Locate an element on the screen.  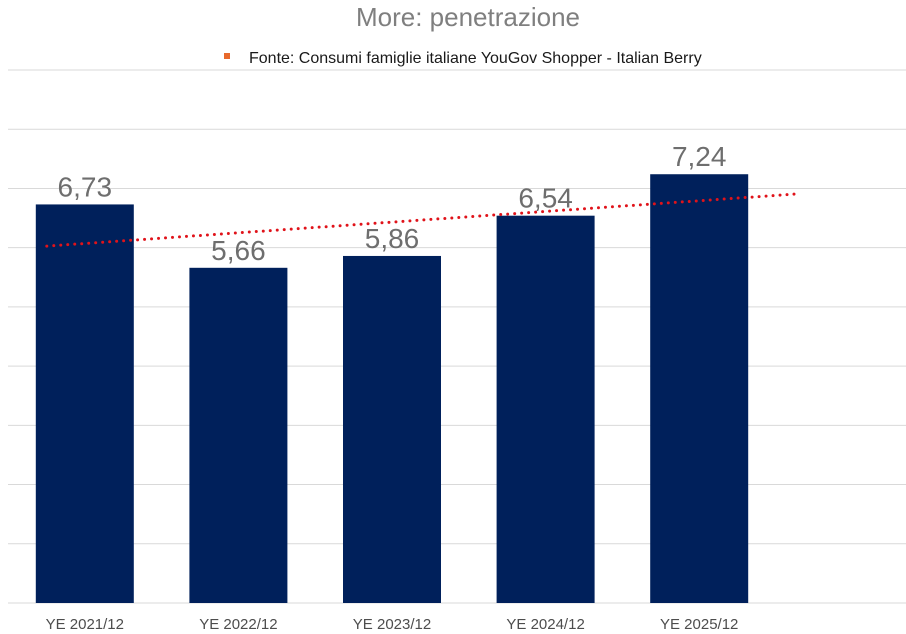
data-label: 5,86 is located at coordinates (392, 238).